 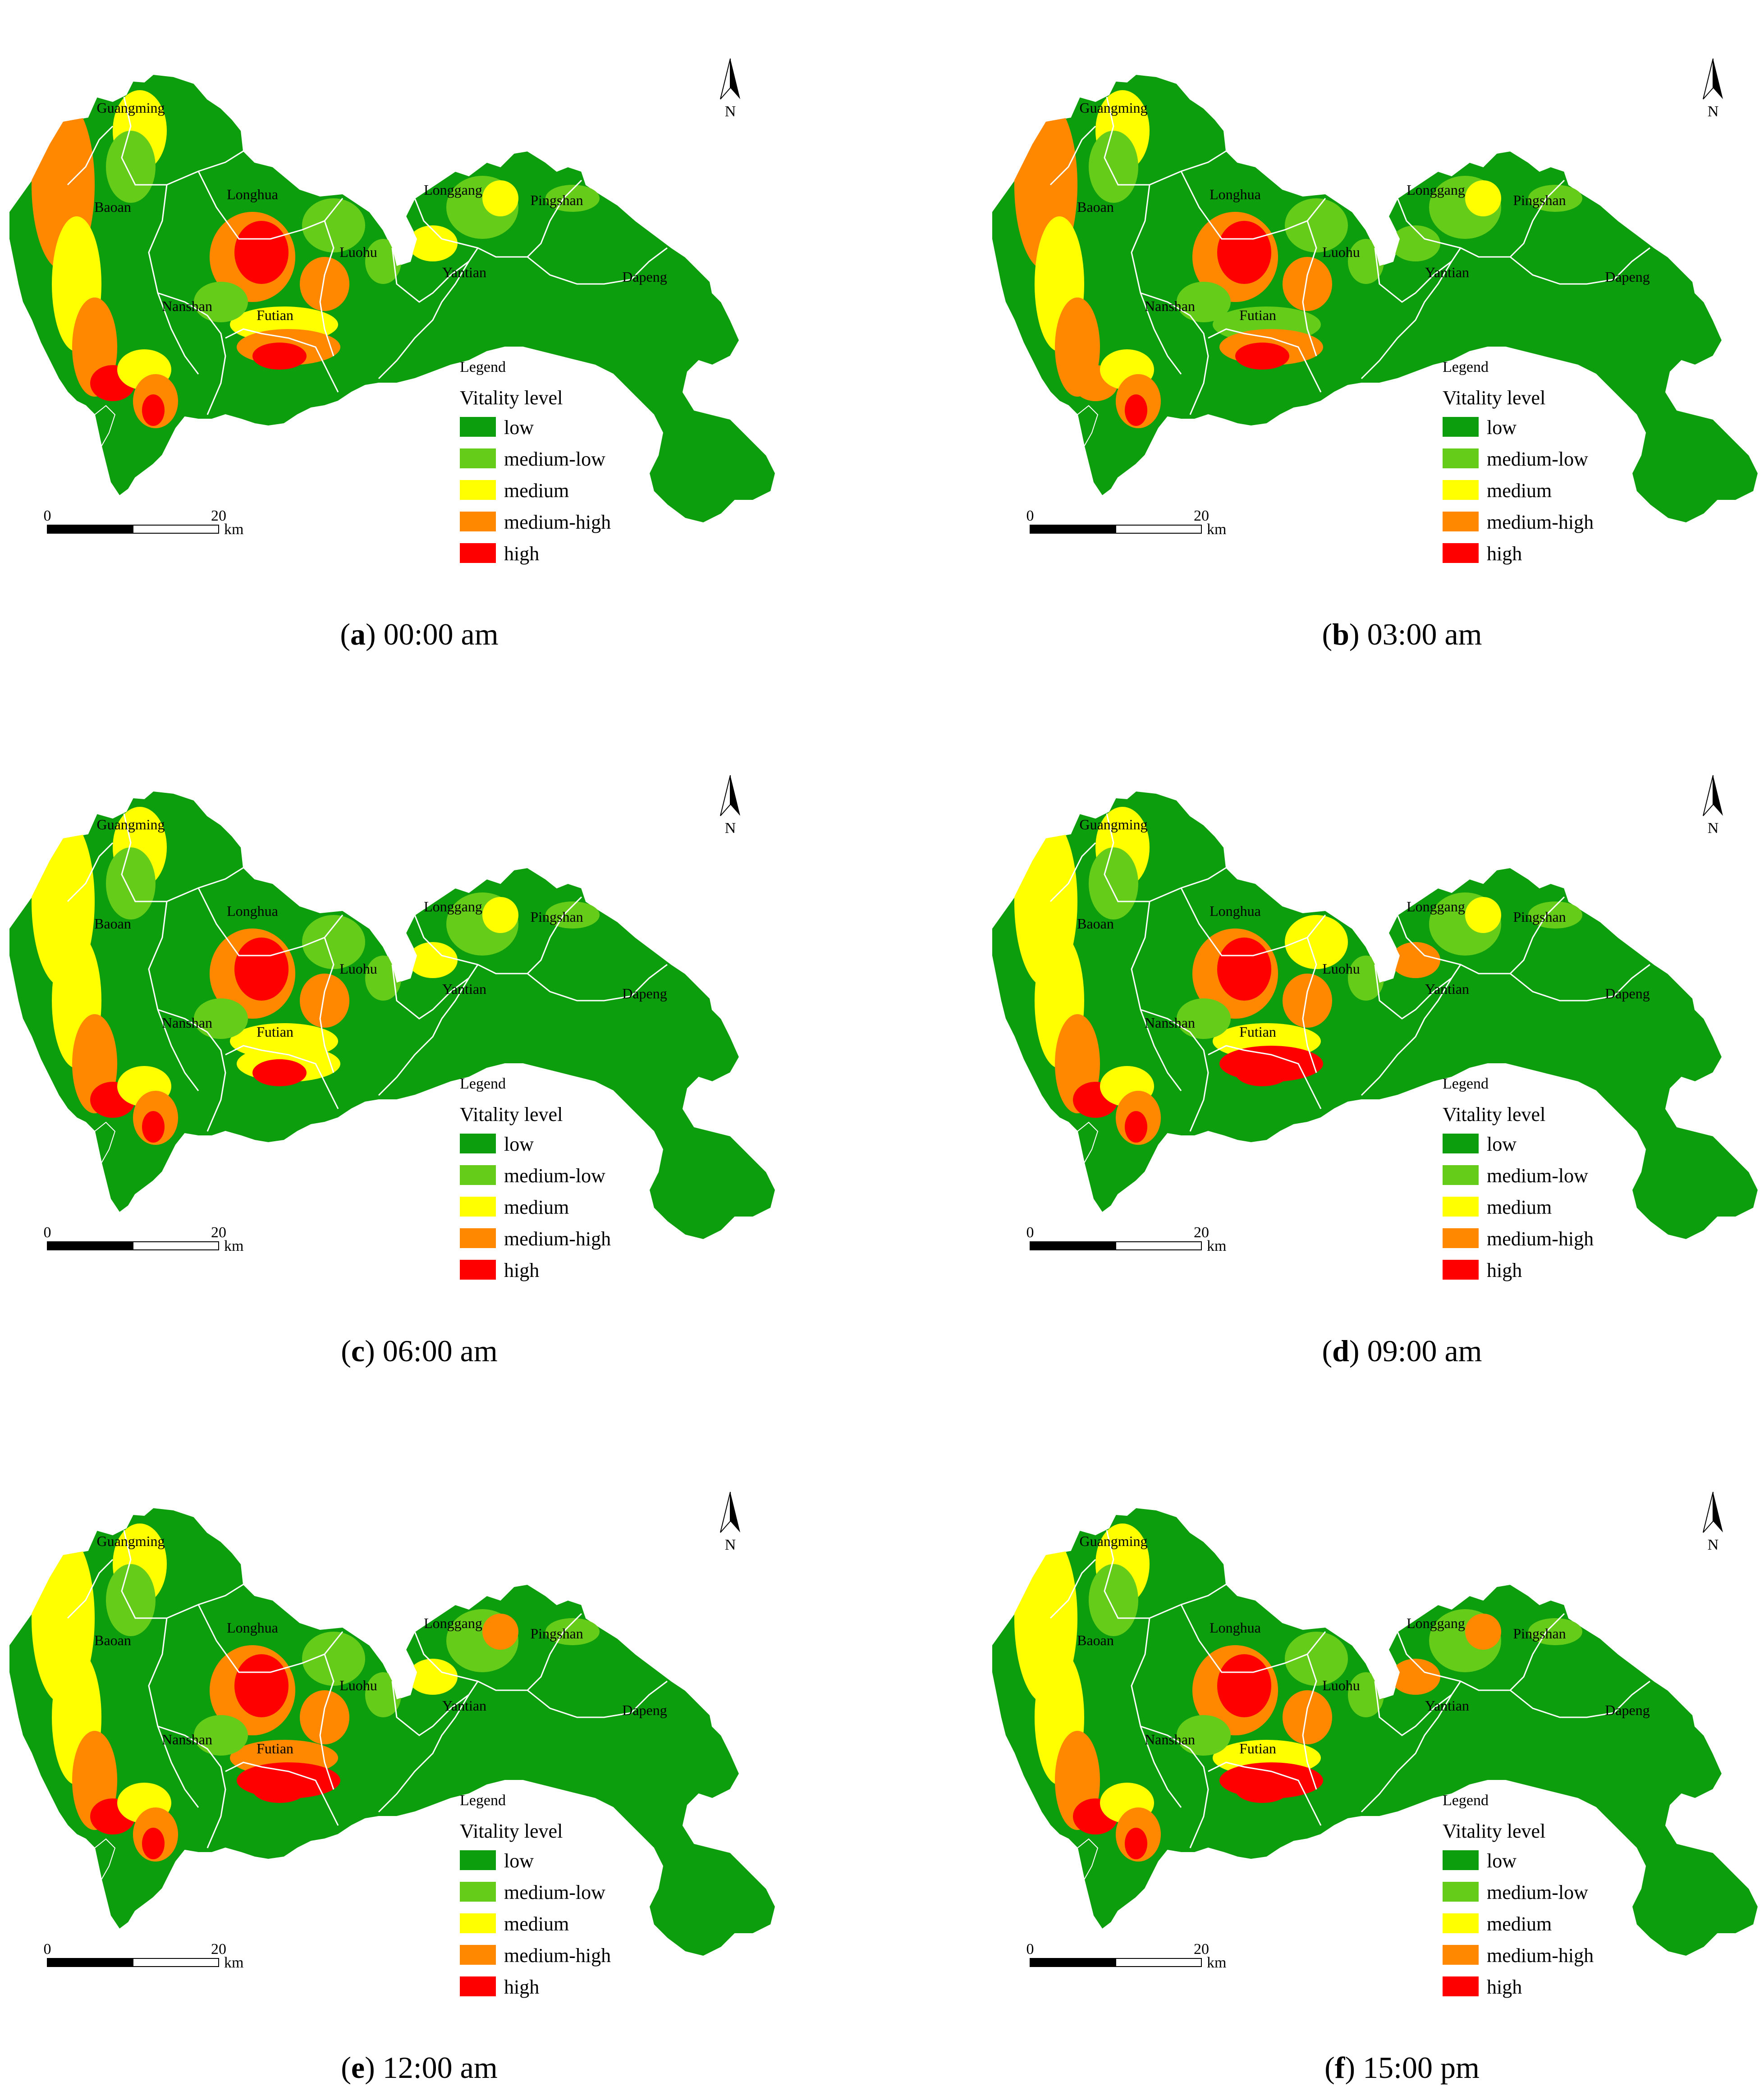 What do you see at coordinates (478, 553) in the screenshot?
I see `legend-swatch-high` at bounding box center [478, 553].